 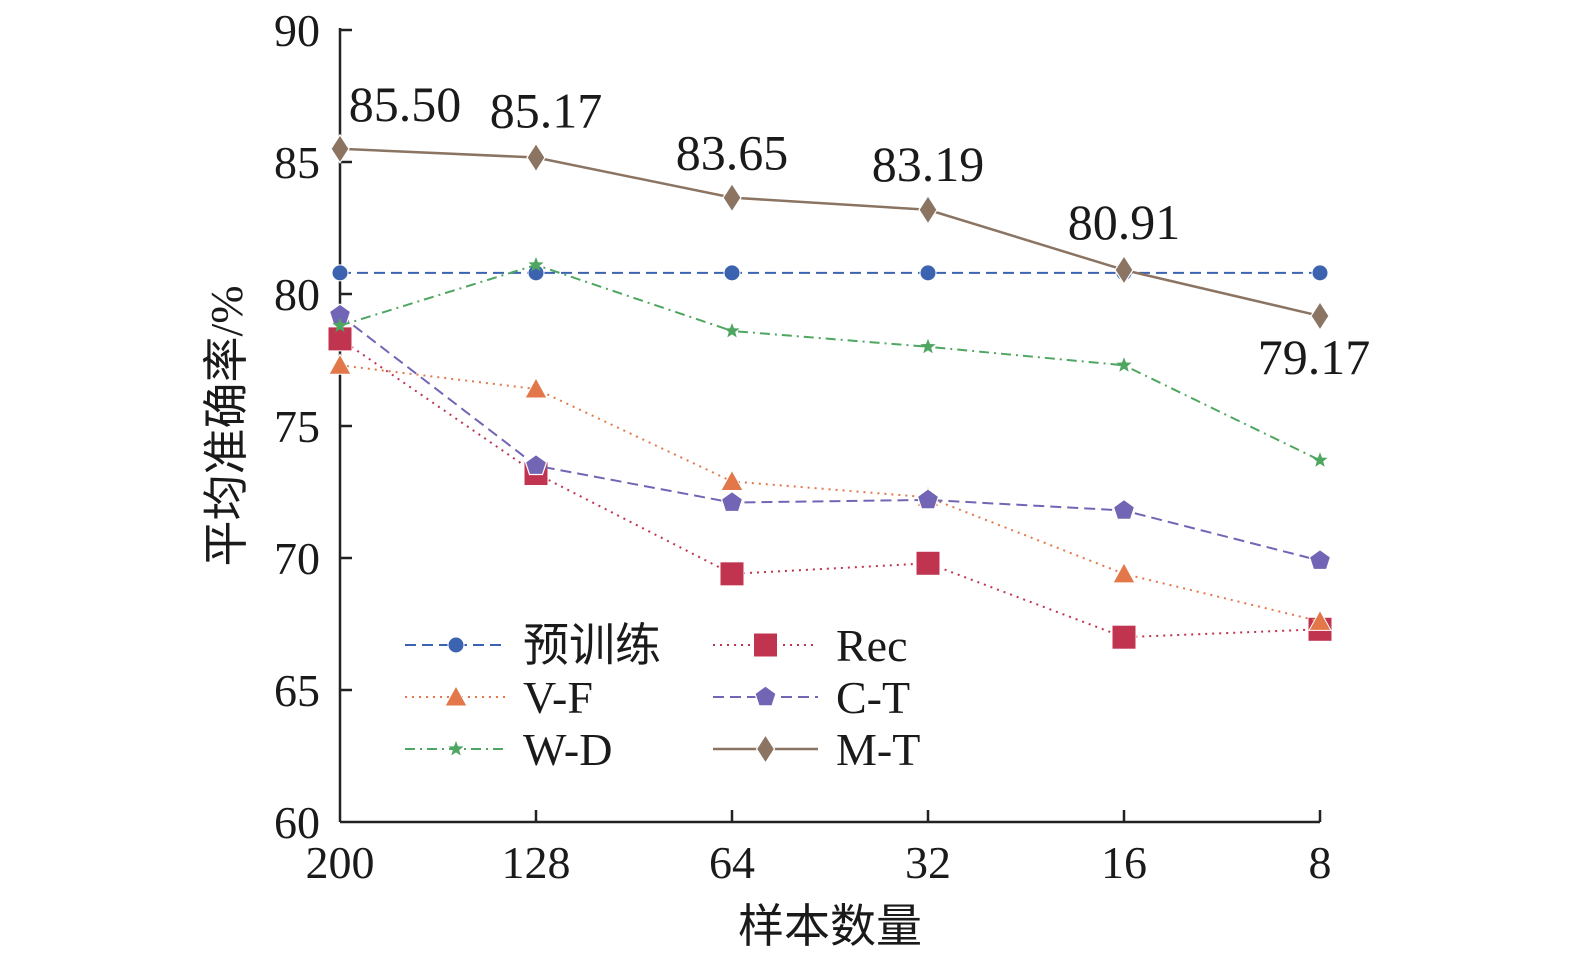 I want to click on legend-item-Rec: Rec, so click(x=810, y=645).